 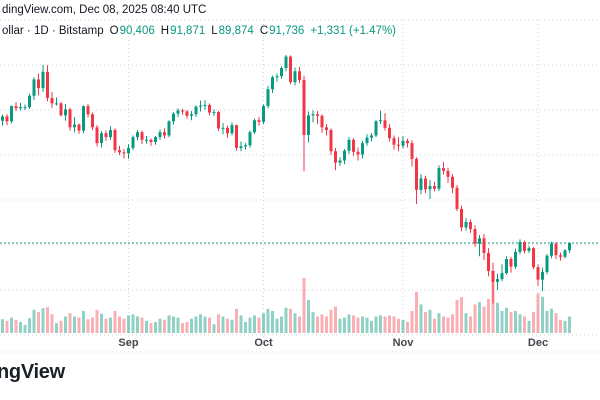 What do you see at coordinates (333, 343) in the screenshot?
I see `x-axis: Sep Oct Nov Dec` at bounding box center [333, 343].